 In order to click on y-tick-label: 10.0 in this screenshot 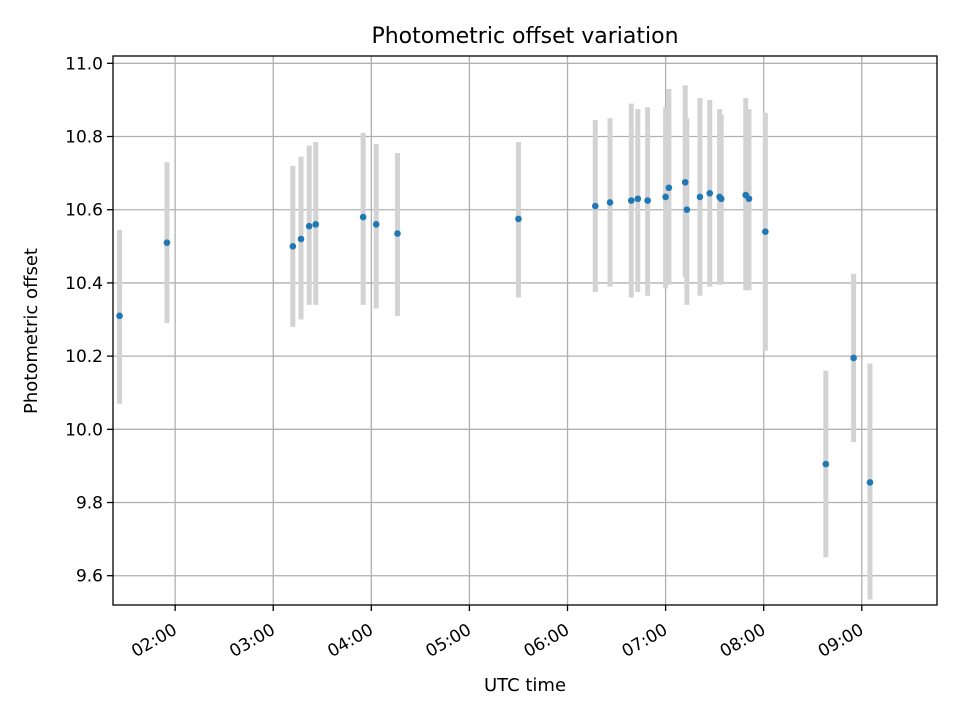, I will do `click(84, 430)`.